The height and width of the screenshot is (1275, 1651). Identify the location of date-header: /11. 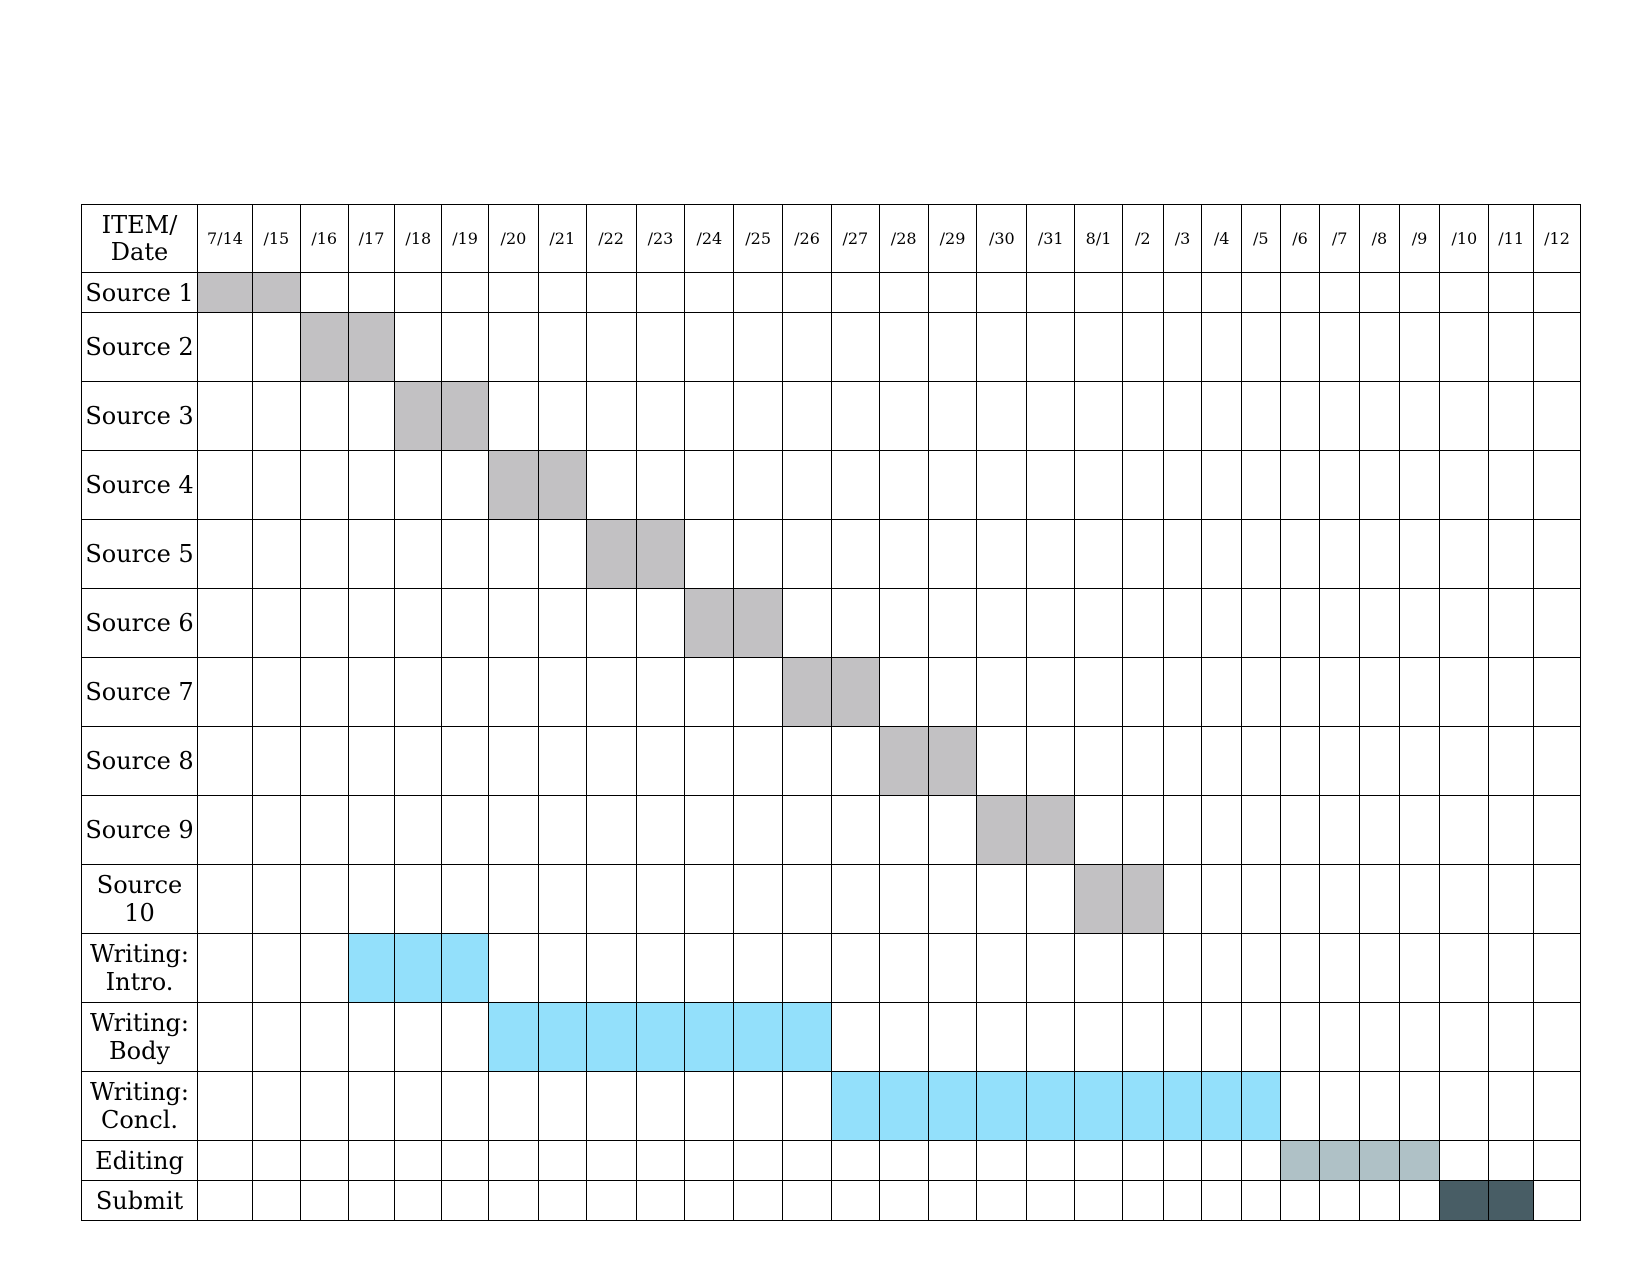
(1511, 238).